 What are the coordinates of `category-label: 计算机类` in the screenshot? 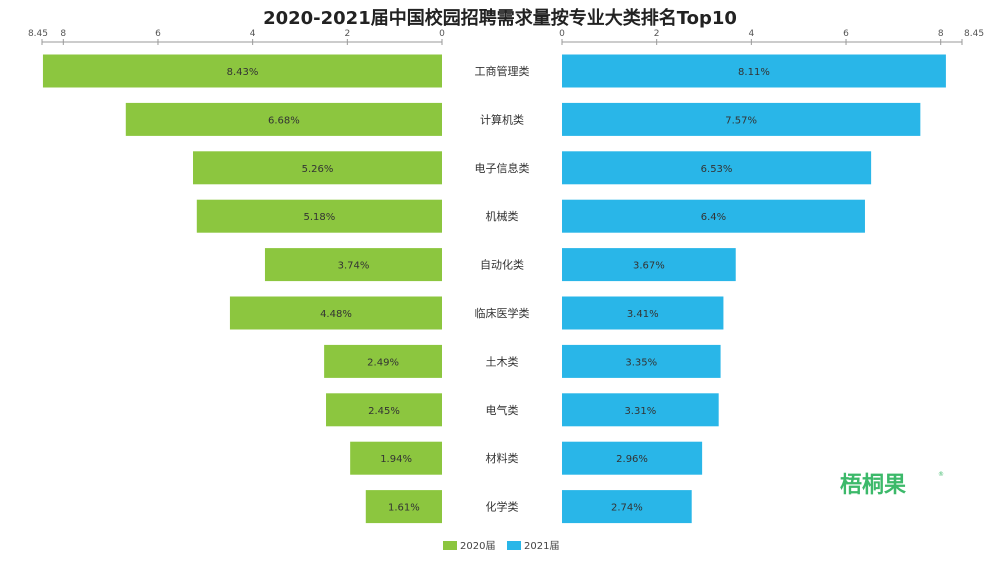 It's located at (502, 119).